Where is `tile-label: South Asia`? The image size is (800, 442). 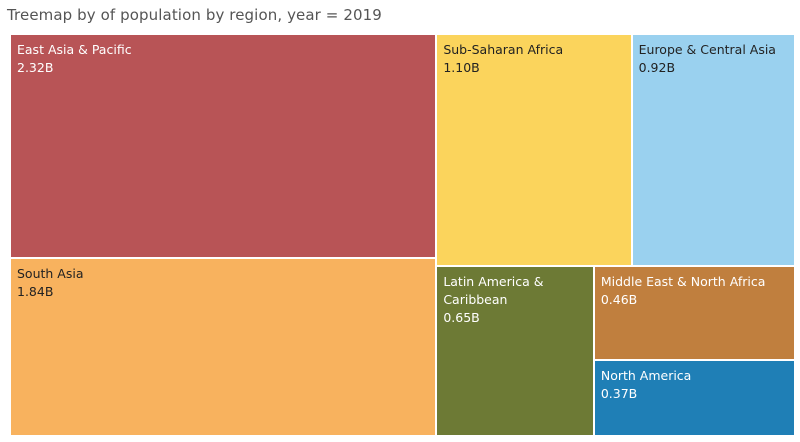 tile-label: South Asia is located at coordinates (50, 274).